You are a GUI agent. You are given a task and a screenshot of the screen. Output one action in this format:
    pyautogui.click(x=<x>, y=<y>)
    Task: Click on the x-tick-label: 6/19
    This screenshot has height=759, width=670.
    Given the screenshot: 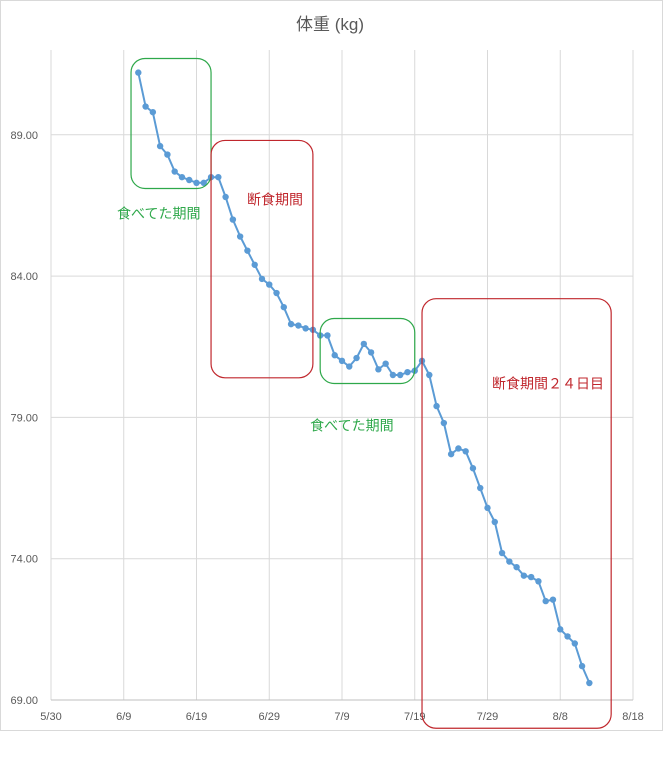 What is the action you would take?
    pyautogui.click(x=196, y=717)
    